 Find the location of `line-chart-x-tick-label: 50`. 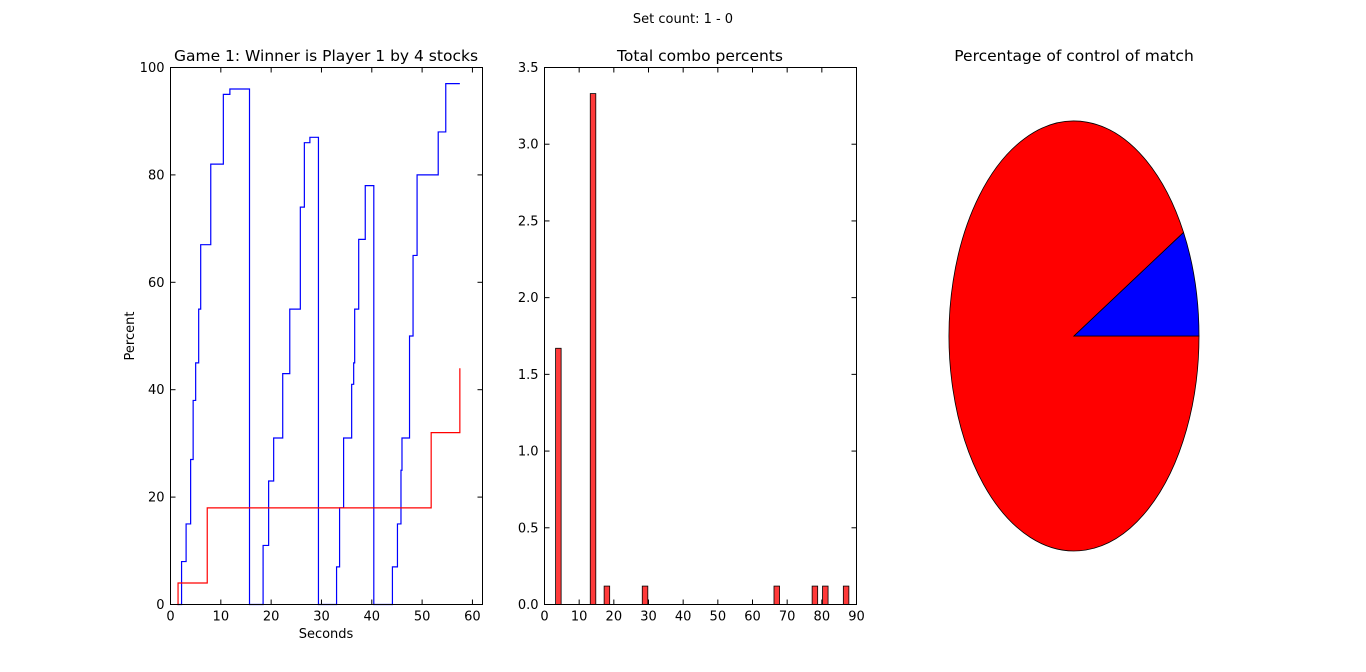

line-chart-x-tick-label: 50 is located at coordinates (422, 617).